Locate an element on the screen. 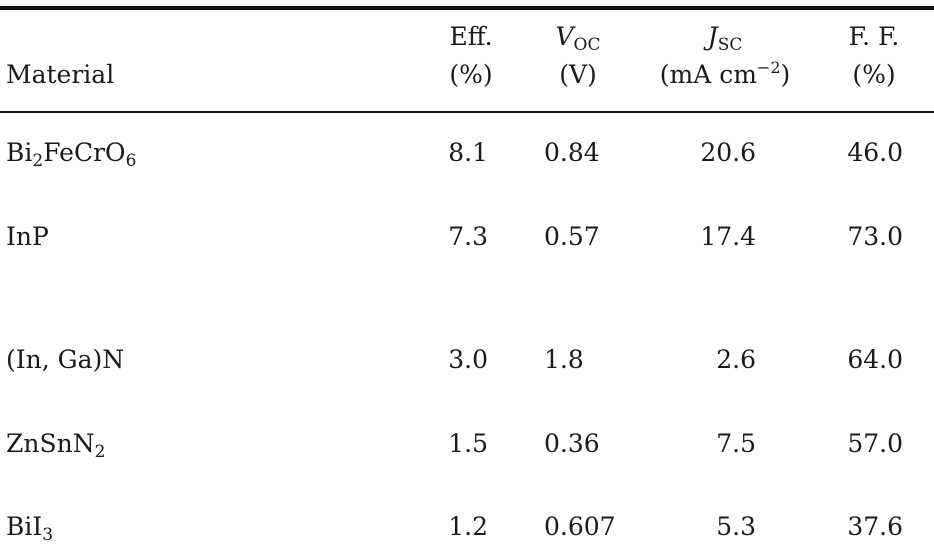  header-voc: VOC (V) is located at coordinates (578, 56).